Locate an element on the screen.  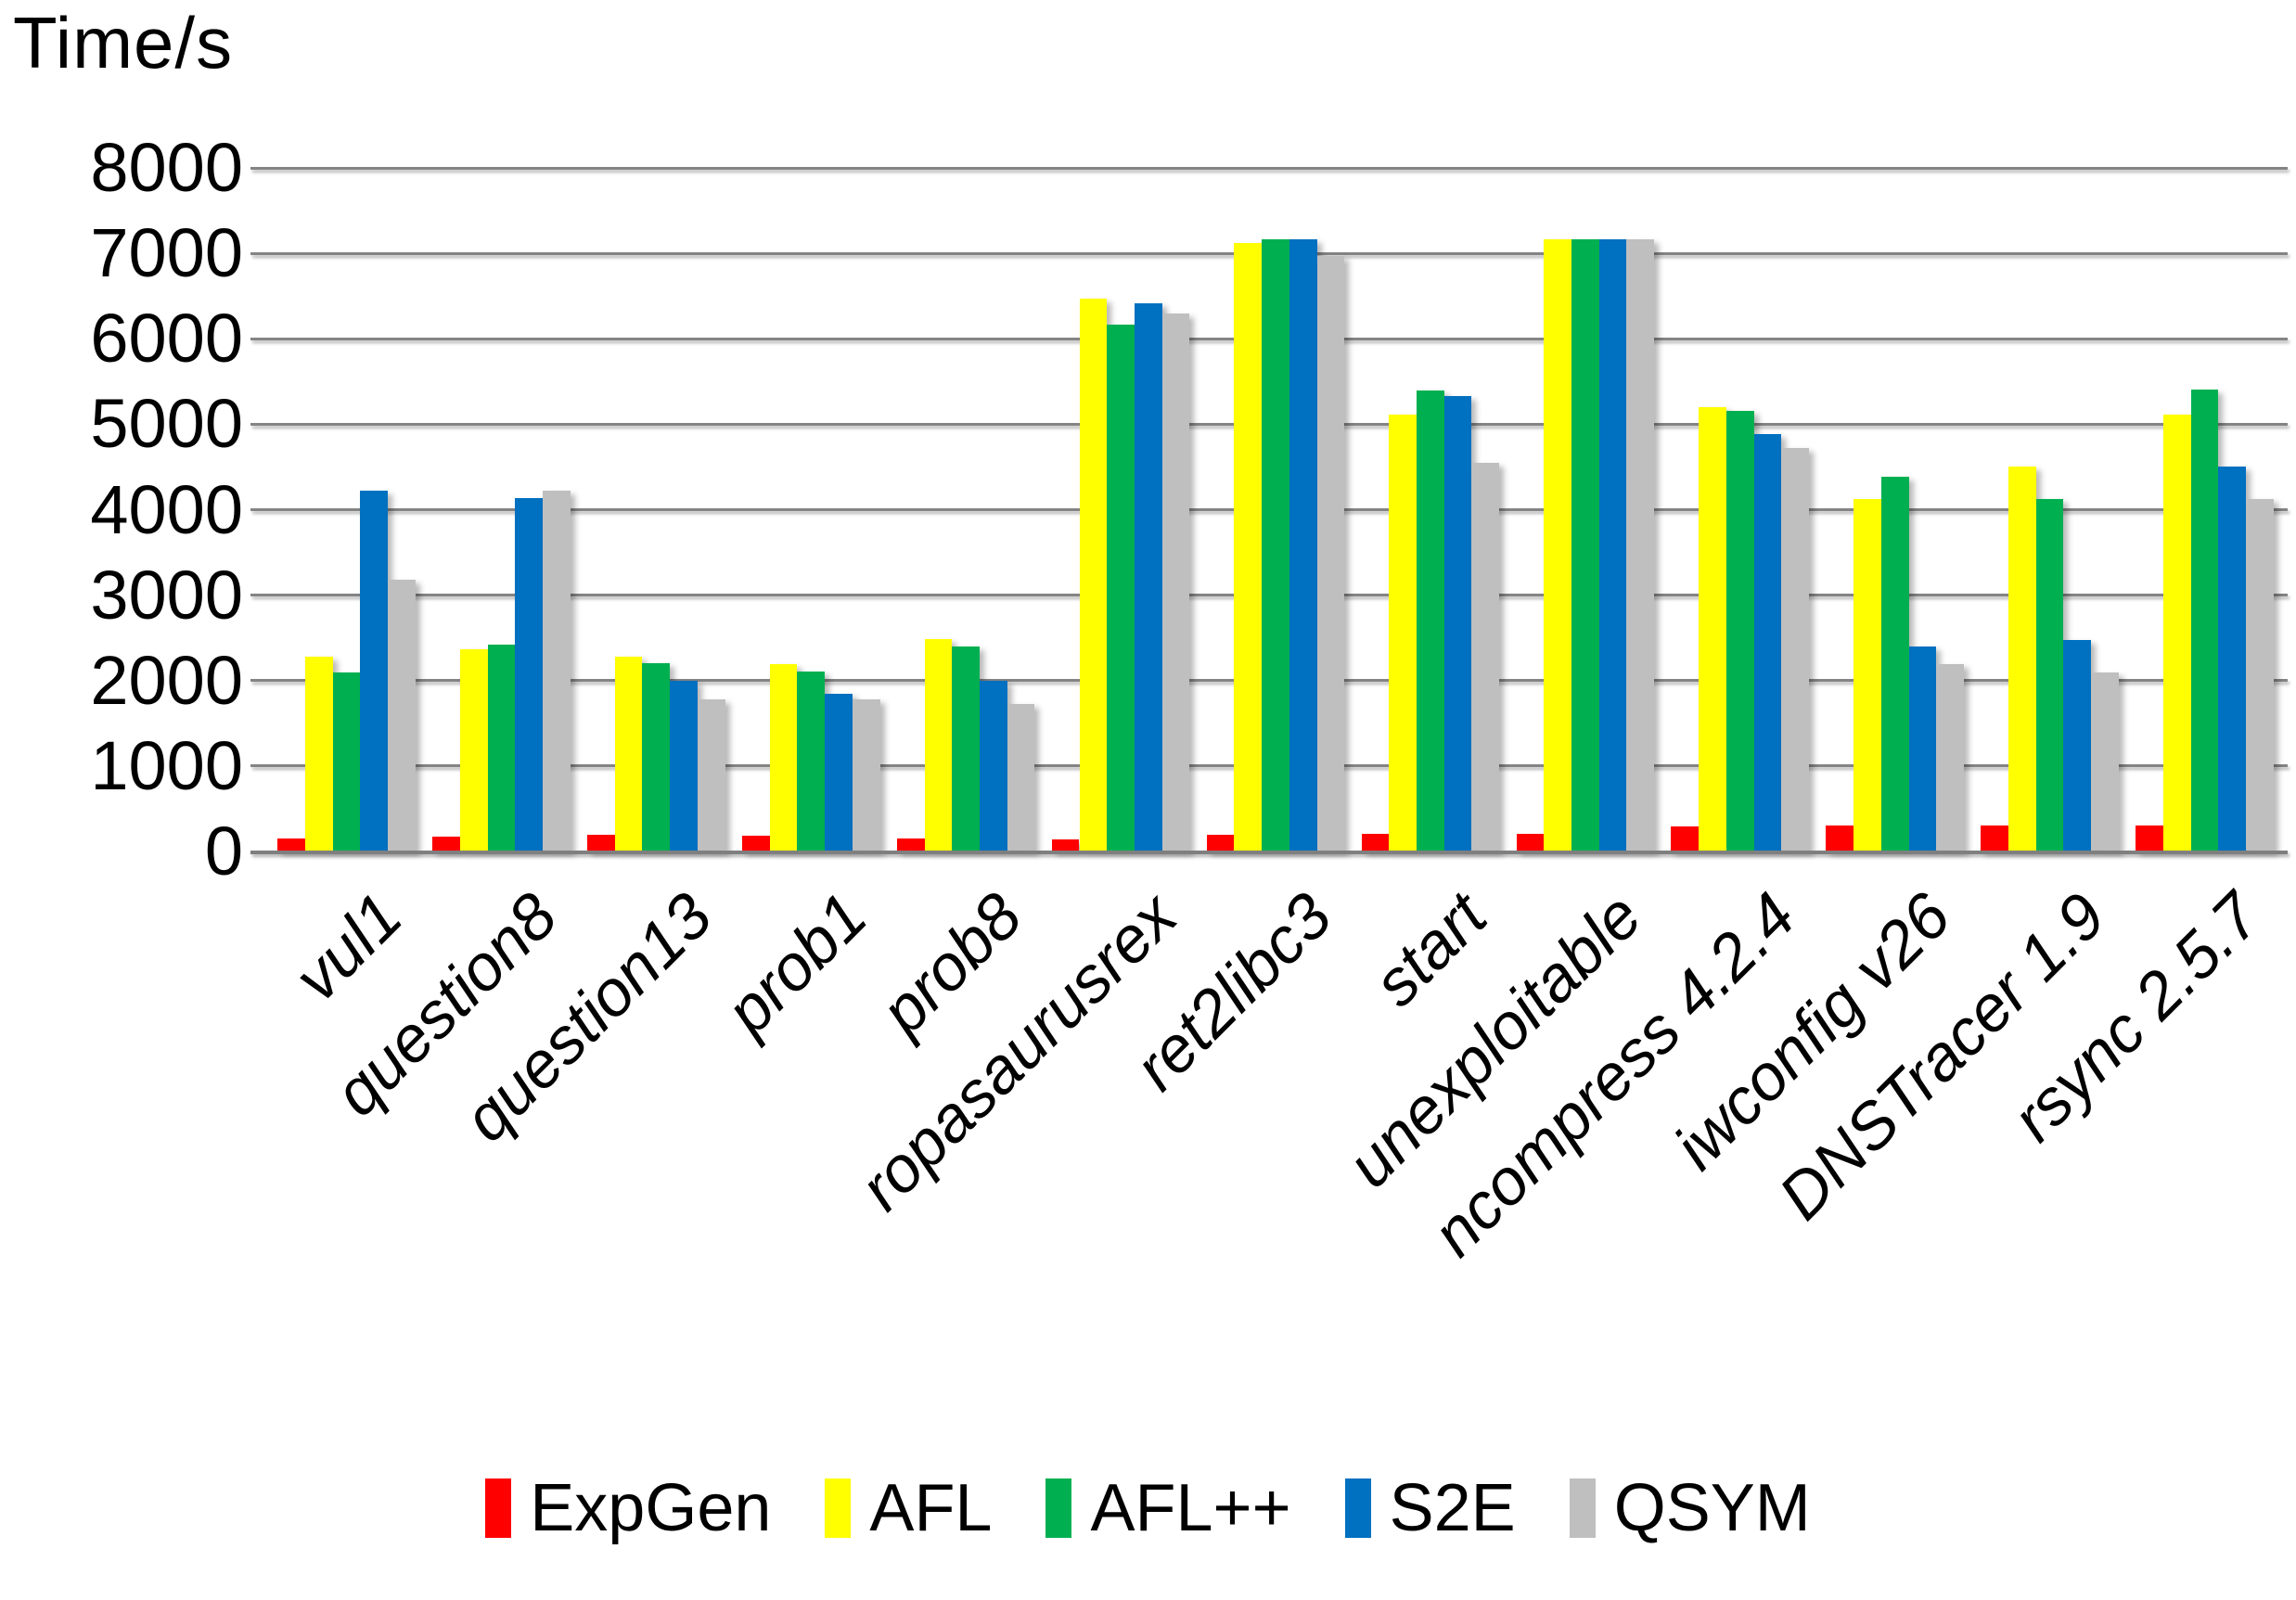
bar-AFL++-unexploitable is located at coordinates (1585, 545).